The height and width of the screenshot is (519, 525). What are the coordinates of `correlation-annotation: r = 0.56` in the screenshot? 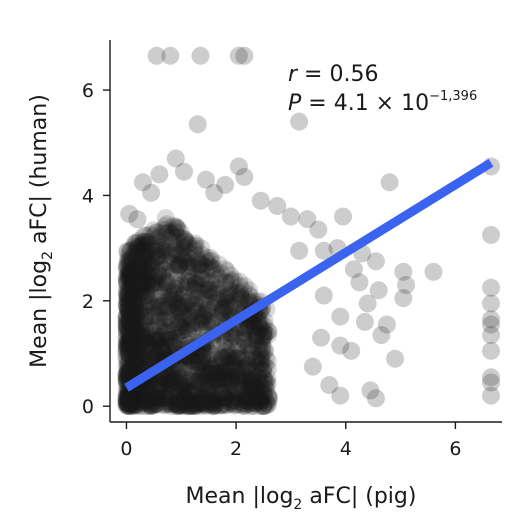 It's located at (333, 74).